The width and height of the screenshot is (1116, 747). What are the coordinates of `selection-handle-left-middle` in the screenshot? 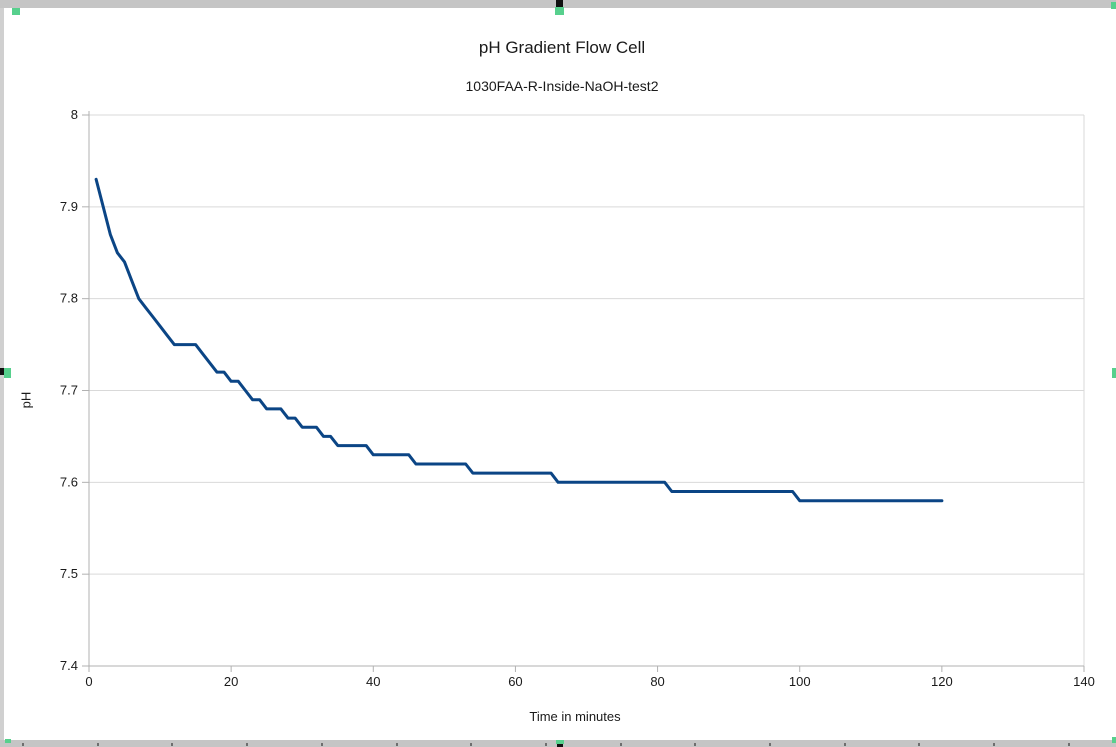 It's located at (7, 373).